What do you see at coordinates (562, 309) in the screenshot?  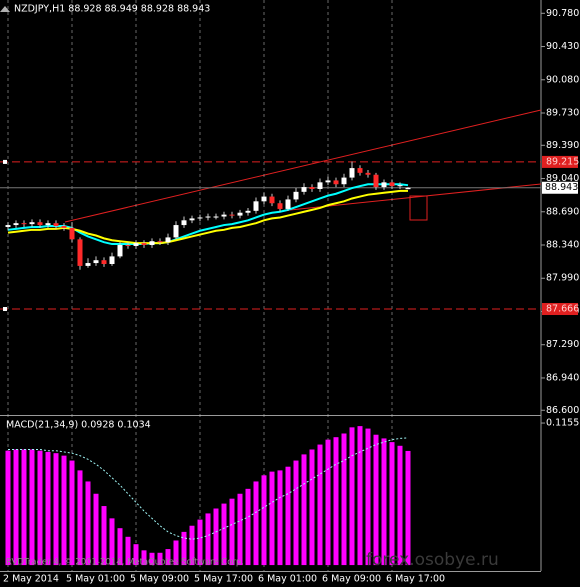 I see `level-label: 87.666` at bounding box center [562, 309].